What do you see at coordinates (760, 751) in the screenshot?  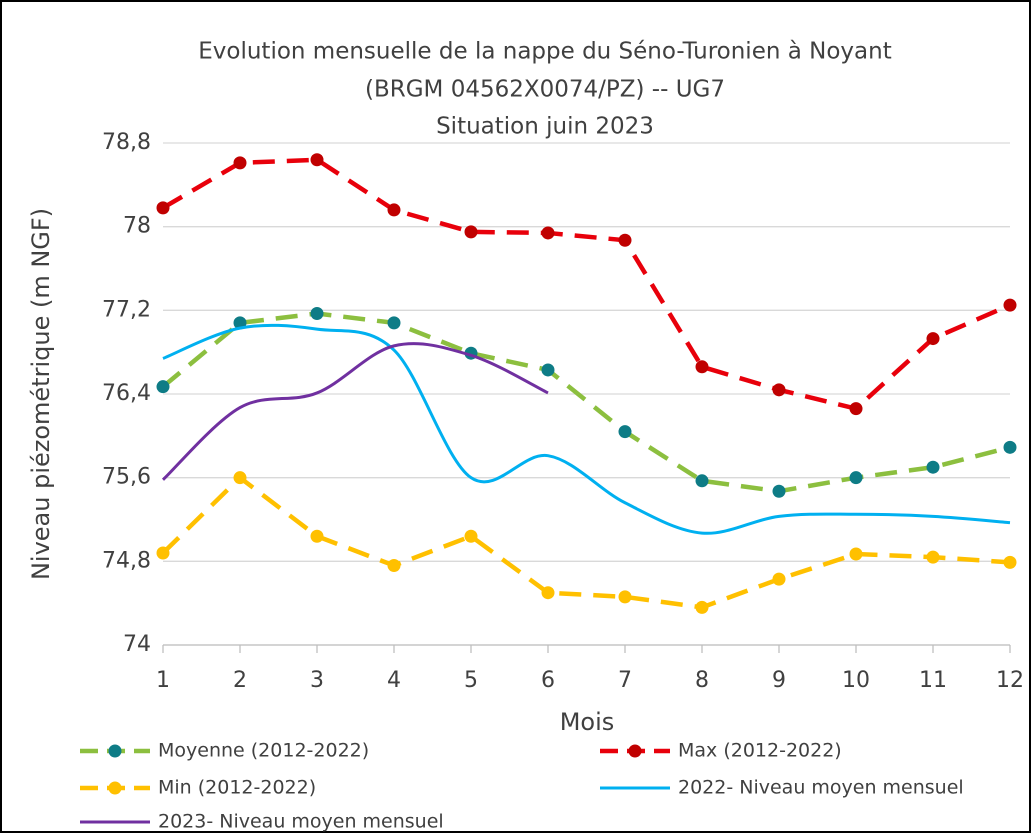 I see `legend-label: Max (2012-2022)` at bounding box center [760, 751].